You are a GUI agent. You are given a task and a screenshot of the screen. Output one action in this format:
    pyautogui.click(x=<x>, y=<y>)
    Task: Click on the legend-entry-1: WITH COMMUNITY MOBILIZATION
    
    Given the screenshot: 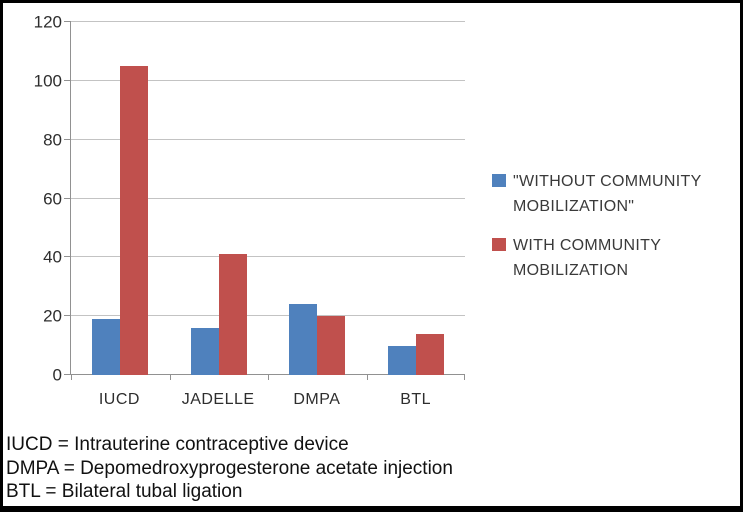 What is the action you would take?
    pyautogui.click(x=615, y=258)
    